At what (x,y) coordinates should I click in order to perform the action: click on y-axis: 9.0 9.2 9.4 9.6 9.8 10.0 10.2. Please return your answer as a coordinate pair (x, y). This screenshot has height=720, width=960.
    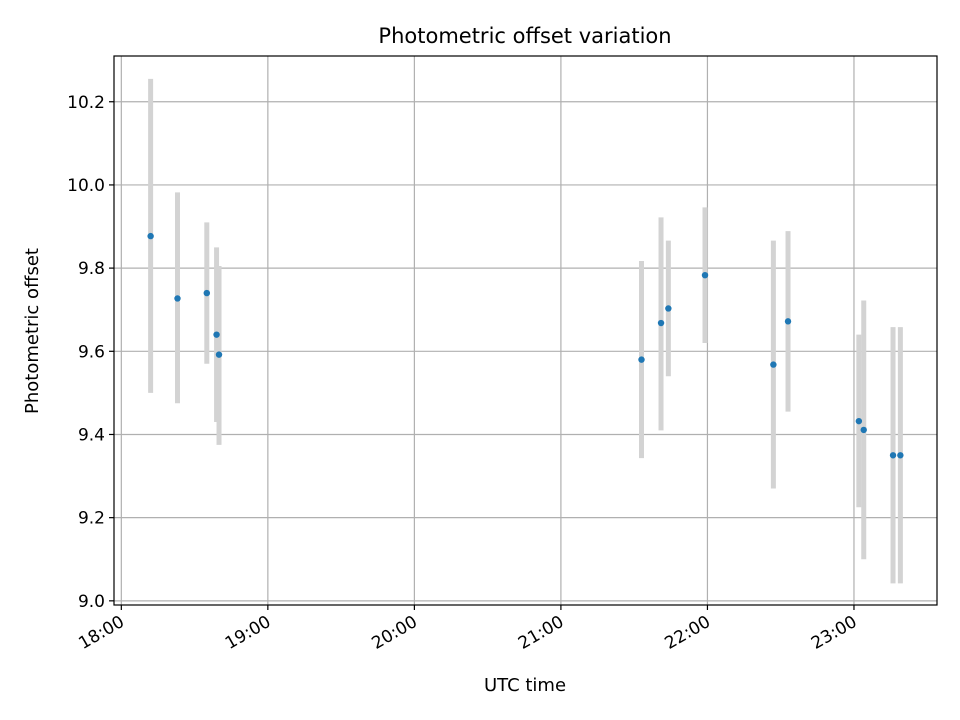
    Looking at the image, I should click on (90, 352).